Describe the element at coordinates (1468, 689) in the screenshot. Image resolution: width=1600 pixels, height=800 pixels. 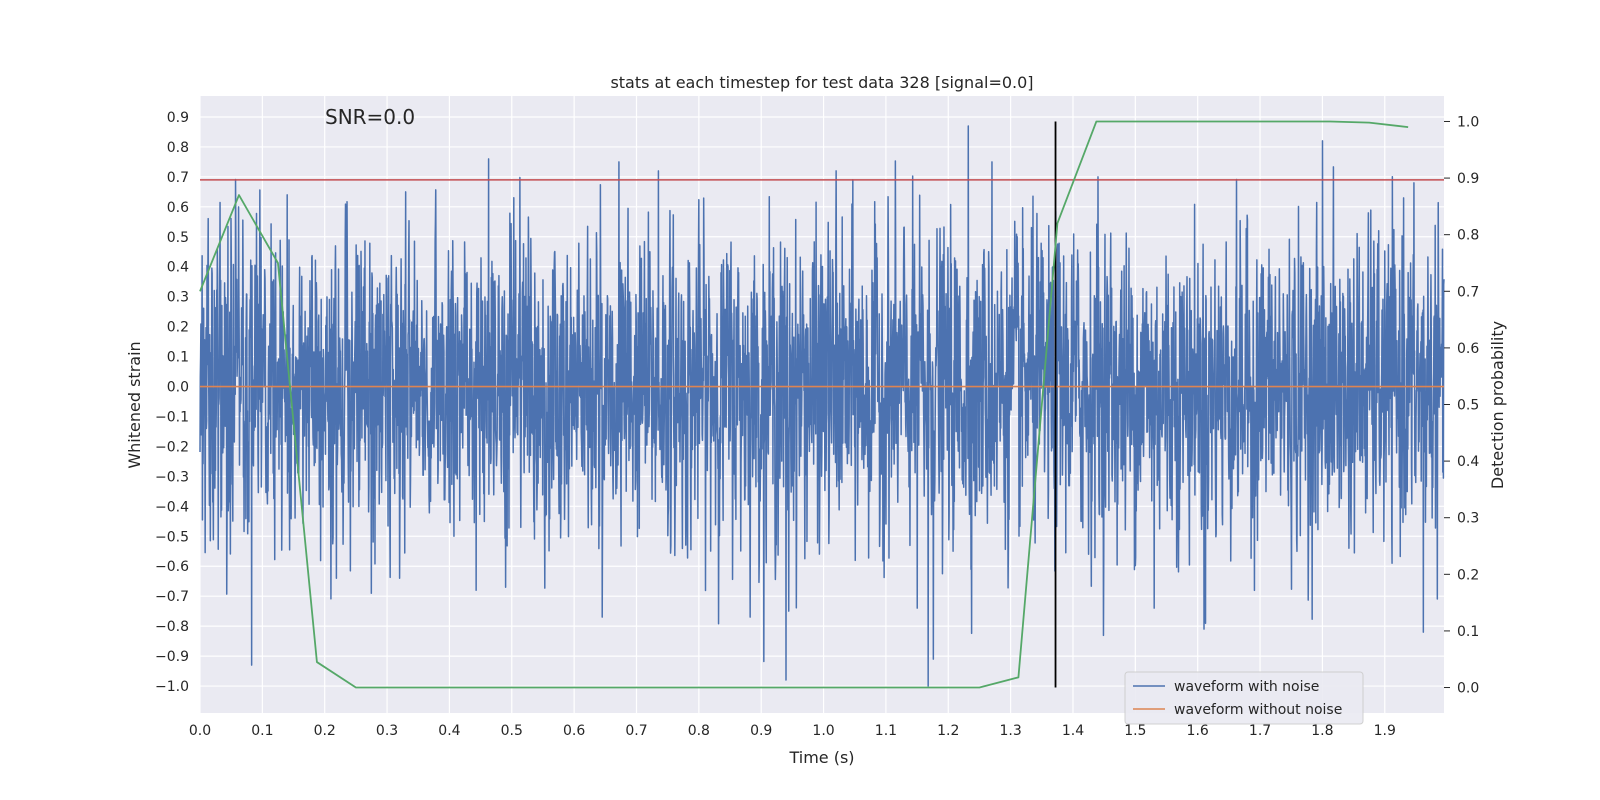
I see `y2-tick-label: 0.0` at that location.